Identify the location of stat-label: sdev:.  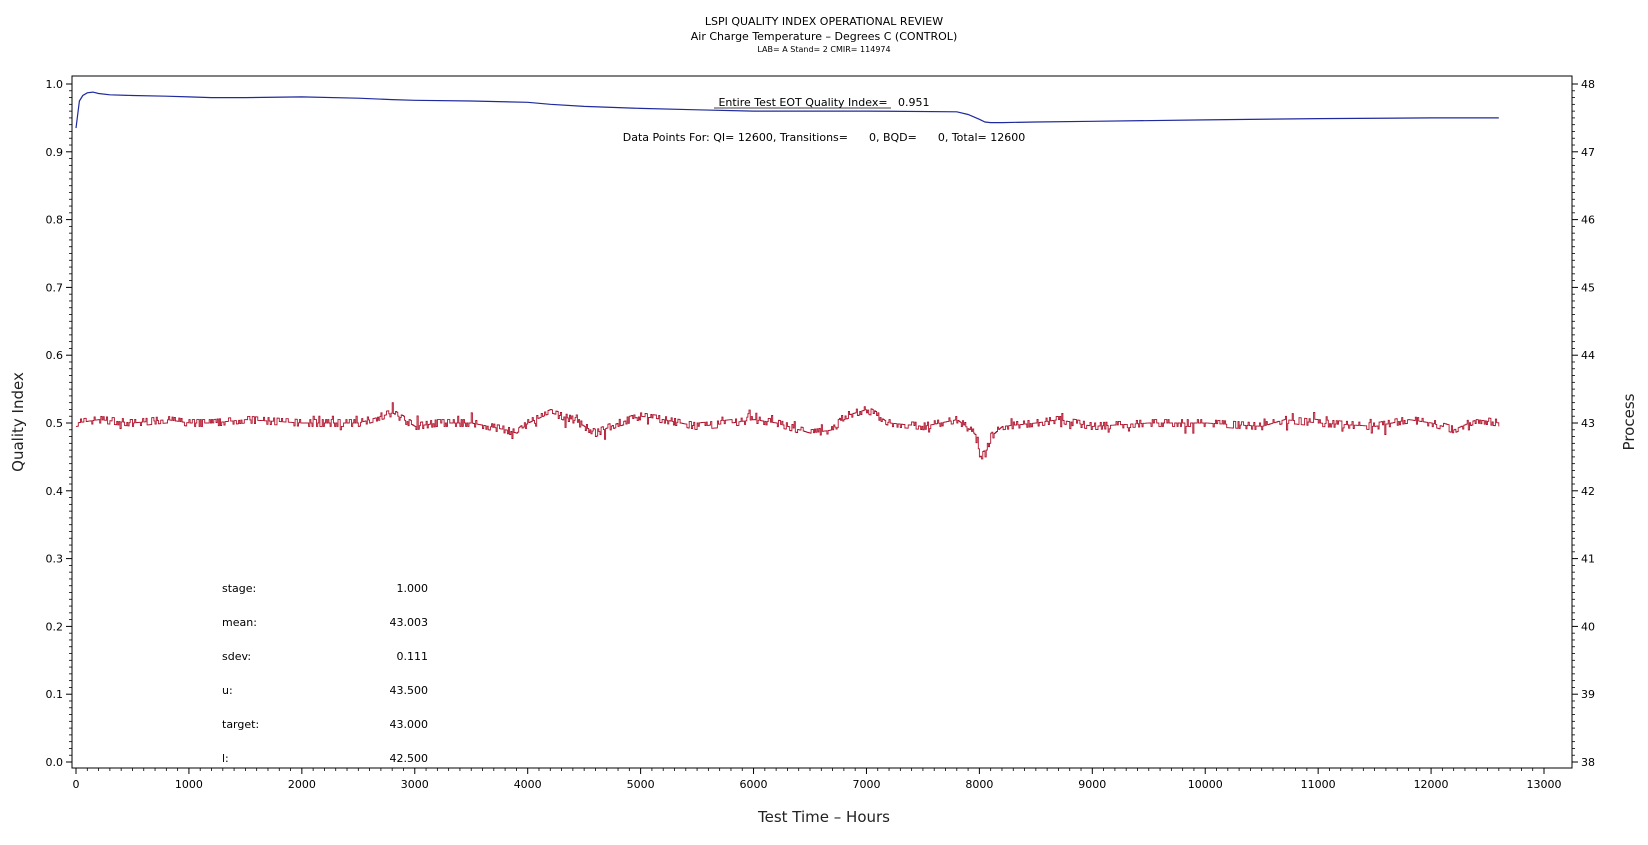
(236, 656).